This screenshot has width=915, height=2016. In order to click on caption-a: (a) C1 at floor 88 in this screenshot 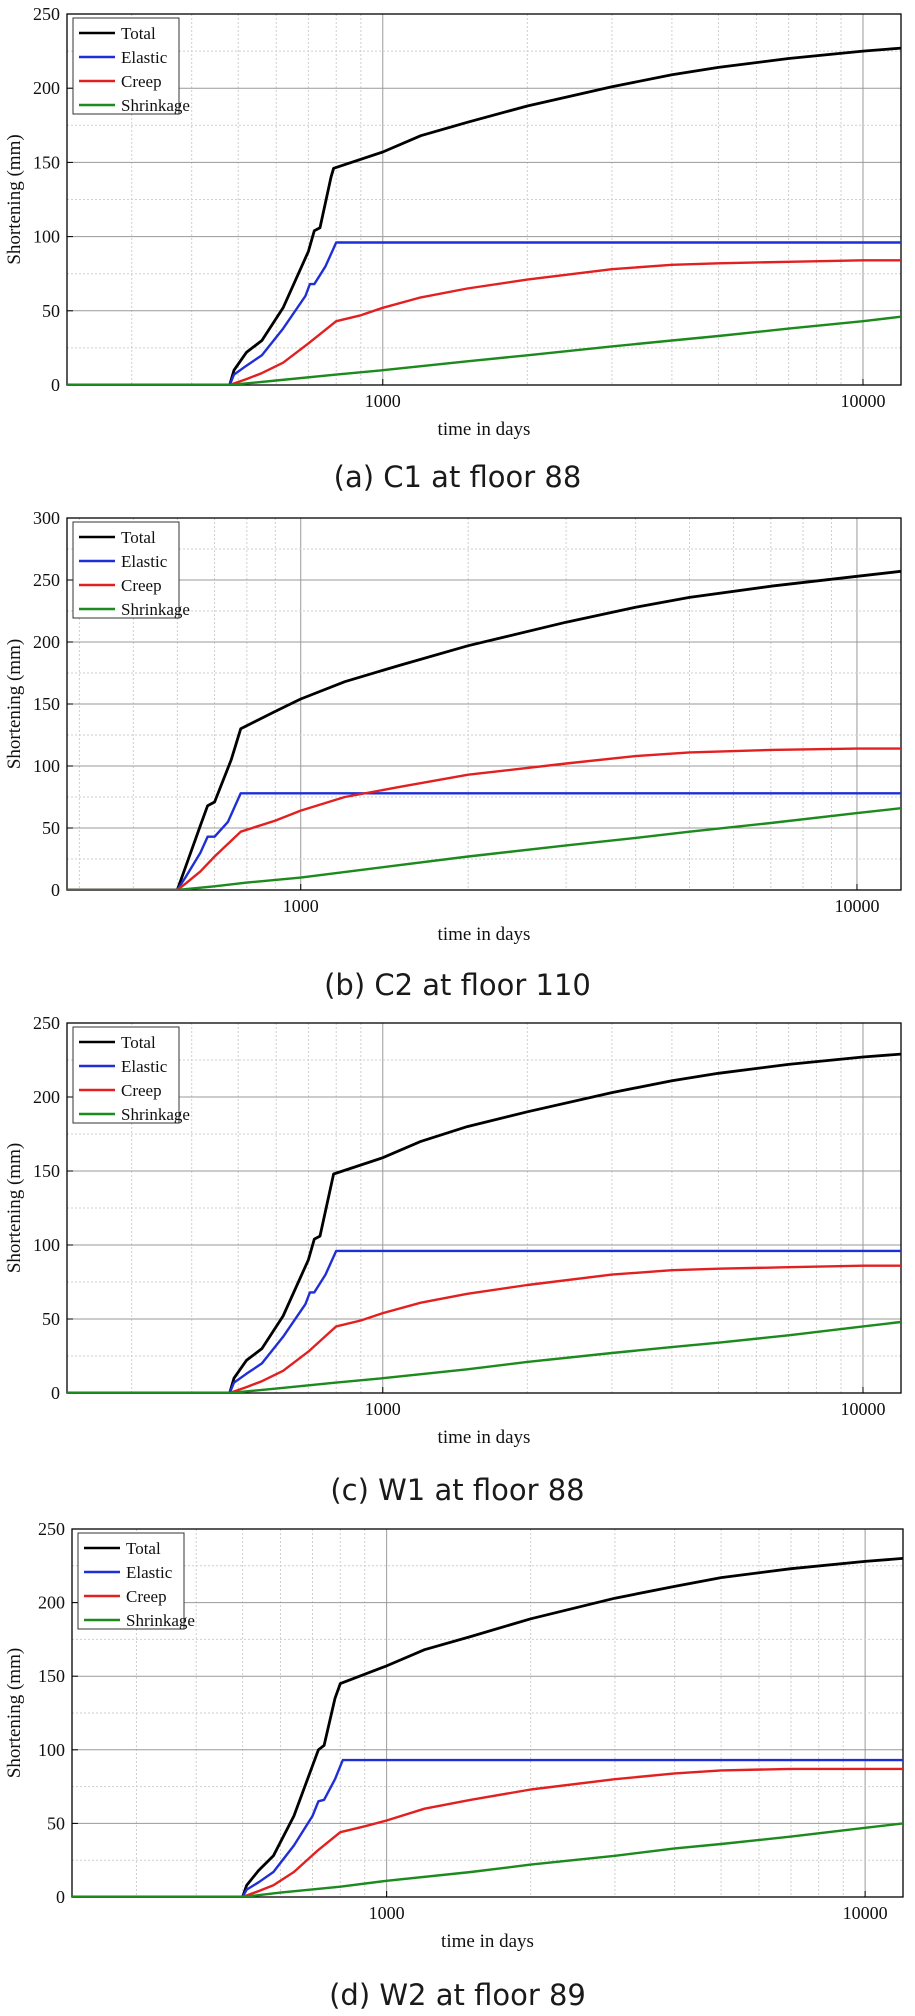, I will do `click(457, 477)`.